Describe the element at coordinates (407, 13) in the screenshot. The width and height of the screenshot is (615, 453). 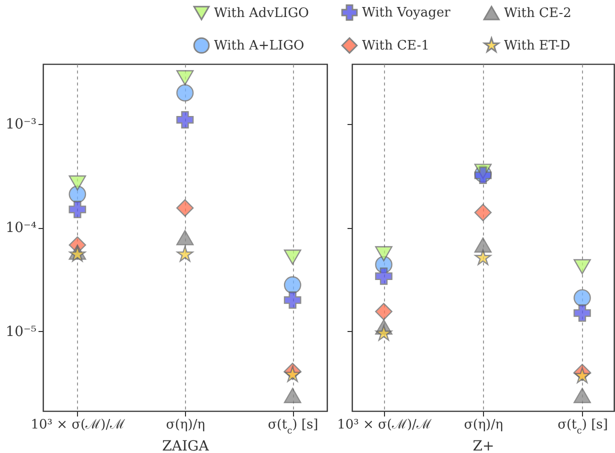
I see `legend-label: With Voyager` at that location.